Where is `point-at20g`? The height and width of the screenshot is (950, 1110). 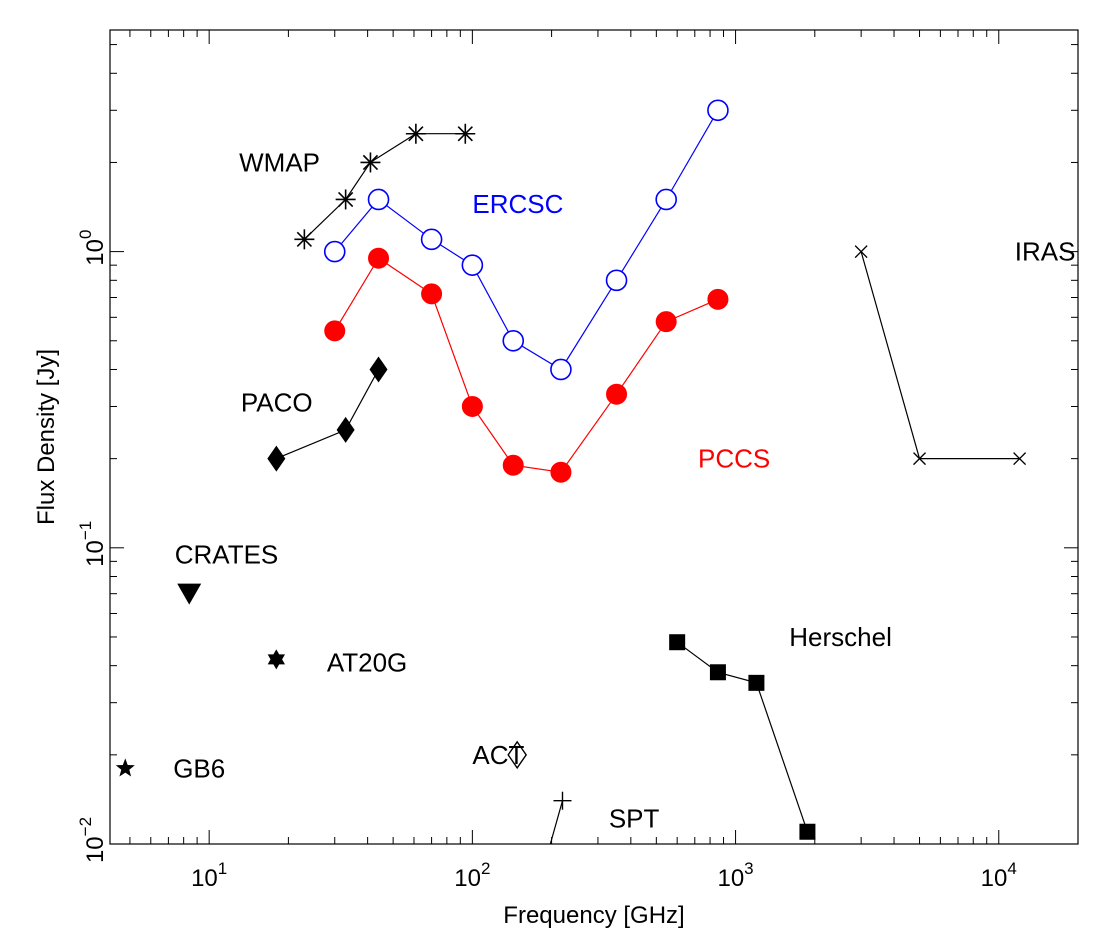 point-at20g is located at coordinates (276, 659).